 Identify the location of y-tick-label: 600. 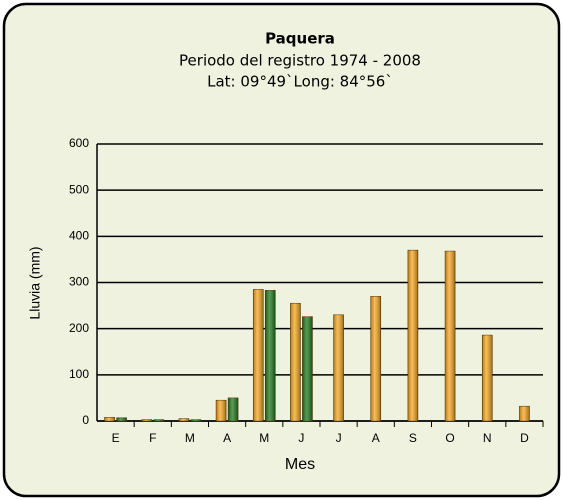
(79, 143).